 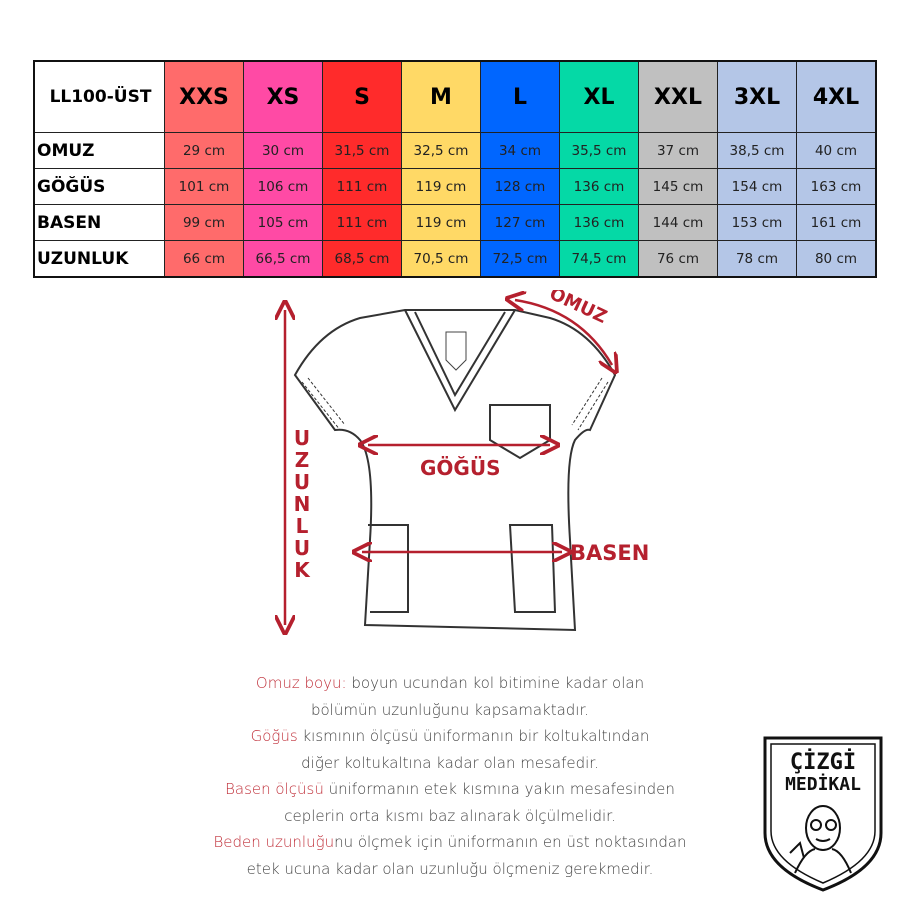 What do you see at coordinates (99, 222) in the screenshot?
I see `row-label: BASEN` at bounding box center [99, 222].